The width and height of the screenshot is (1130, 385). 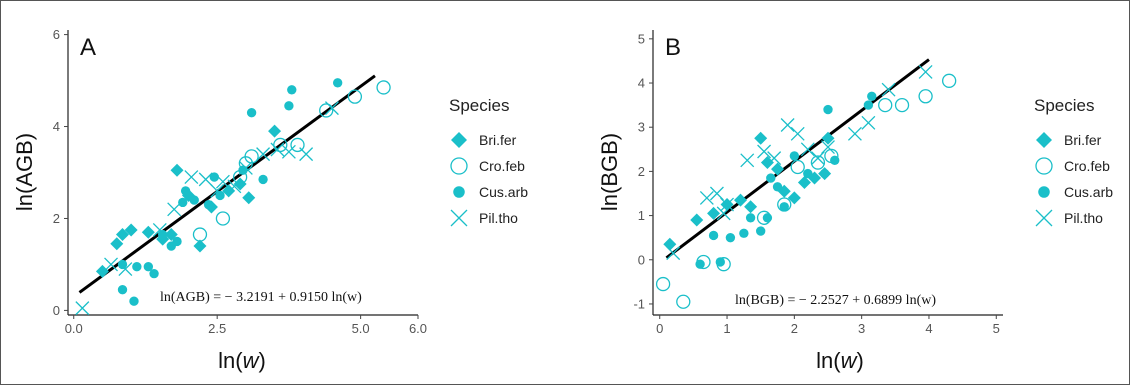 I want to click on panel-b-legend: Species Bri.fer Cro.feb Cus.arb Pil.tho, so click(x=1073, y=161).